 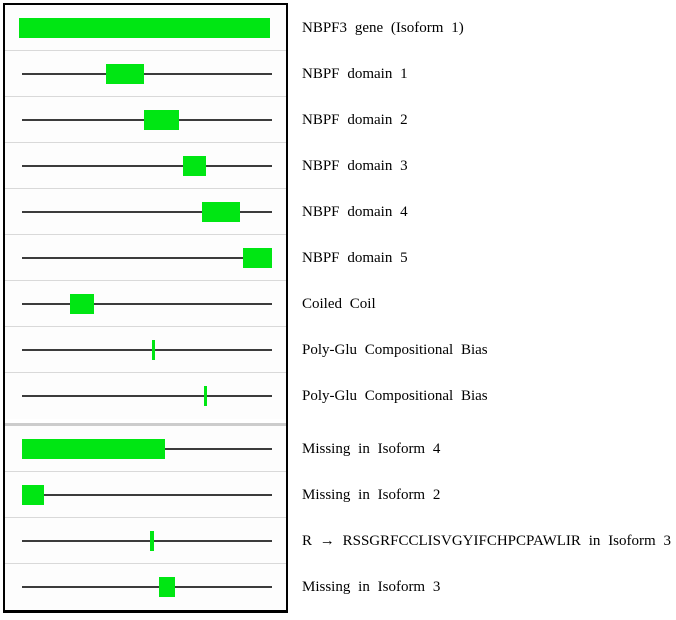 What do you see at coordinates (383, 27) in the screenshot?
I see `feature-label: NBPF3 gene (Isoform 1)` at bounding box center [383, 27].